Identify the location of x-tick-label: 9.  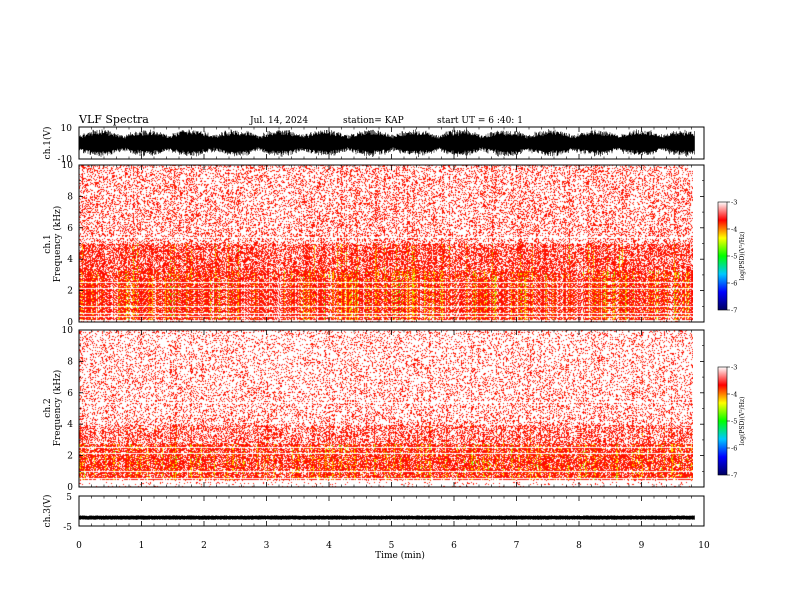
(642, 546).